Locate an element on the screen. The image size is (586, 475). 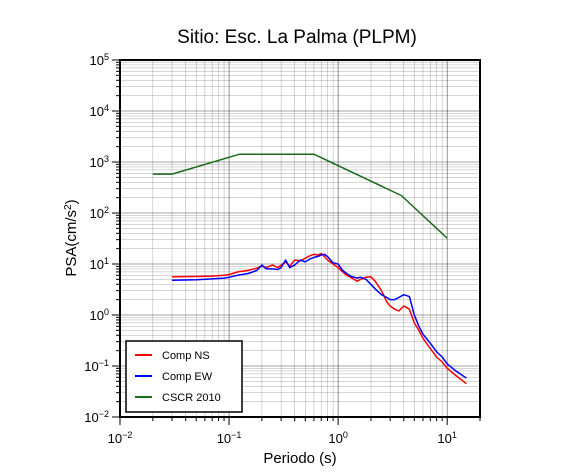
chart-title: Sitio: Esc. La Palma (PLPM) is located at coordinates (297, 37).